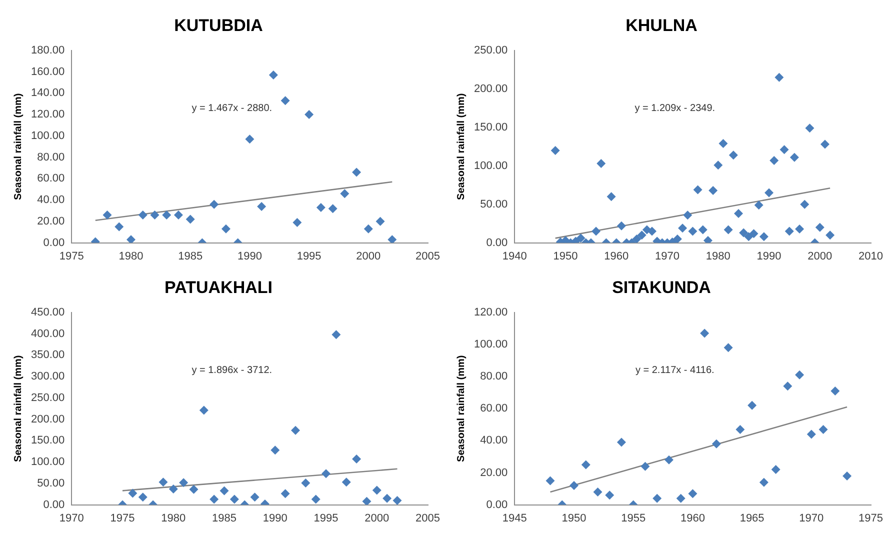 The height and width of the screenshot is (536, 894). I want to click on annotation: y = 1.209x - 2349., so click(675, 108).